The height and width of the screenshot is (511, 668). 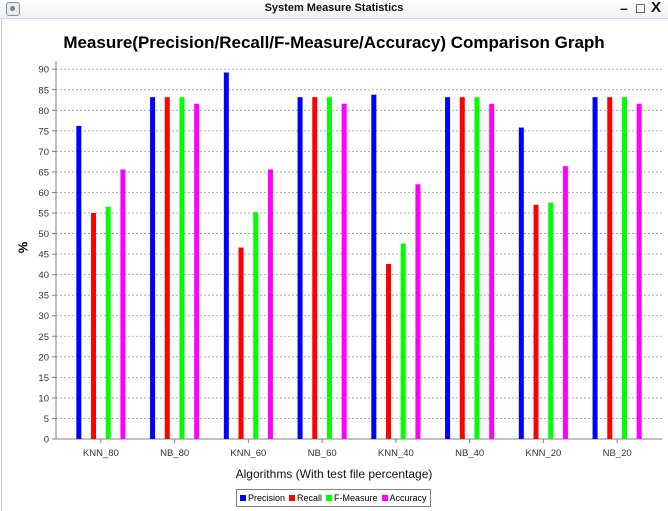 What do you see at coordinates (310, 498) in the screenshot?
I see `legend-label: Recall` at bounding box center [310, 498].